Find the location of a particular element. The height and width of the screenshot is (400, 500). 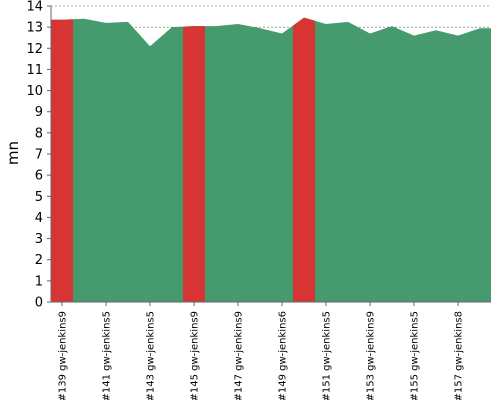

x-tick-label: #151 gw-jenkins5 is located at coordinates (327, 355).